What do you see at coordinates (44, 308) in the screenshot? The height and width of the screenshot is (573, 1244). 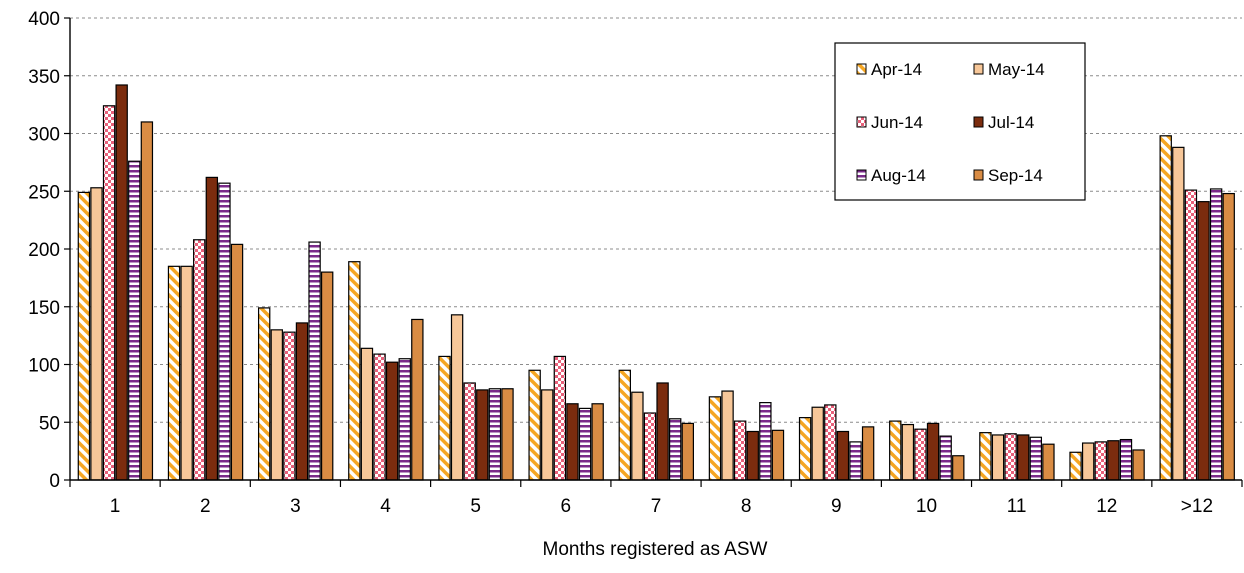 I see `y-tick-label: 150` at bounding box center [44, 308].